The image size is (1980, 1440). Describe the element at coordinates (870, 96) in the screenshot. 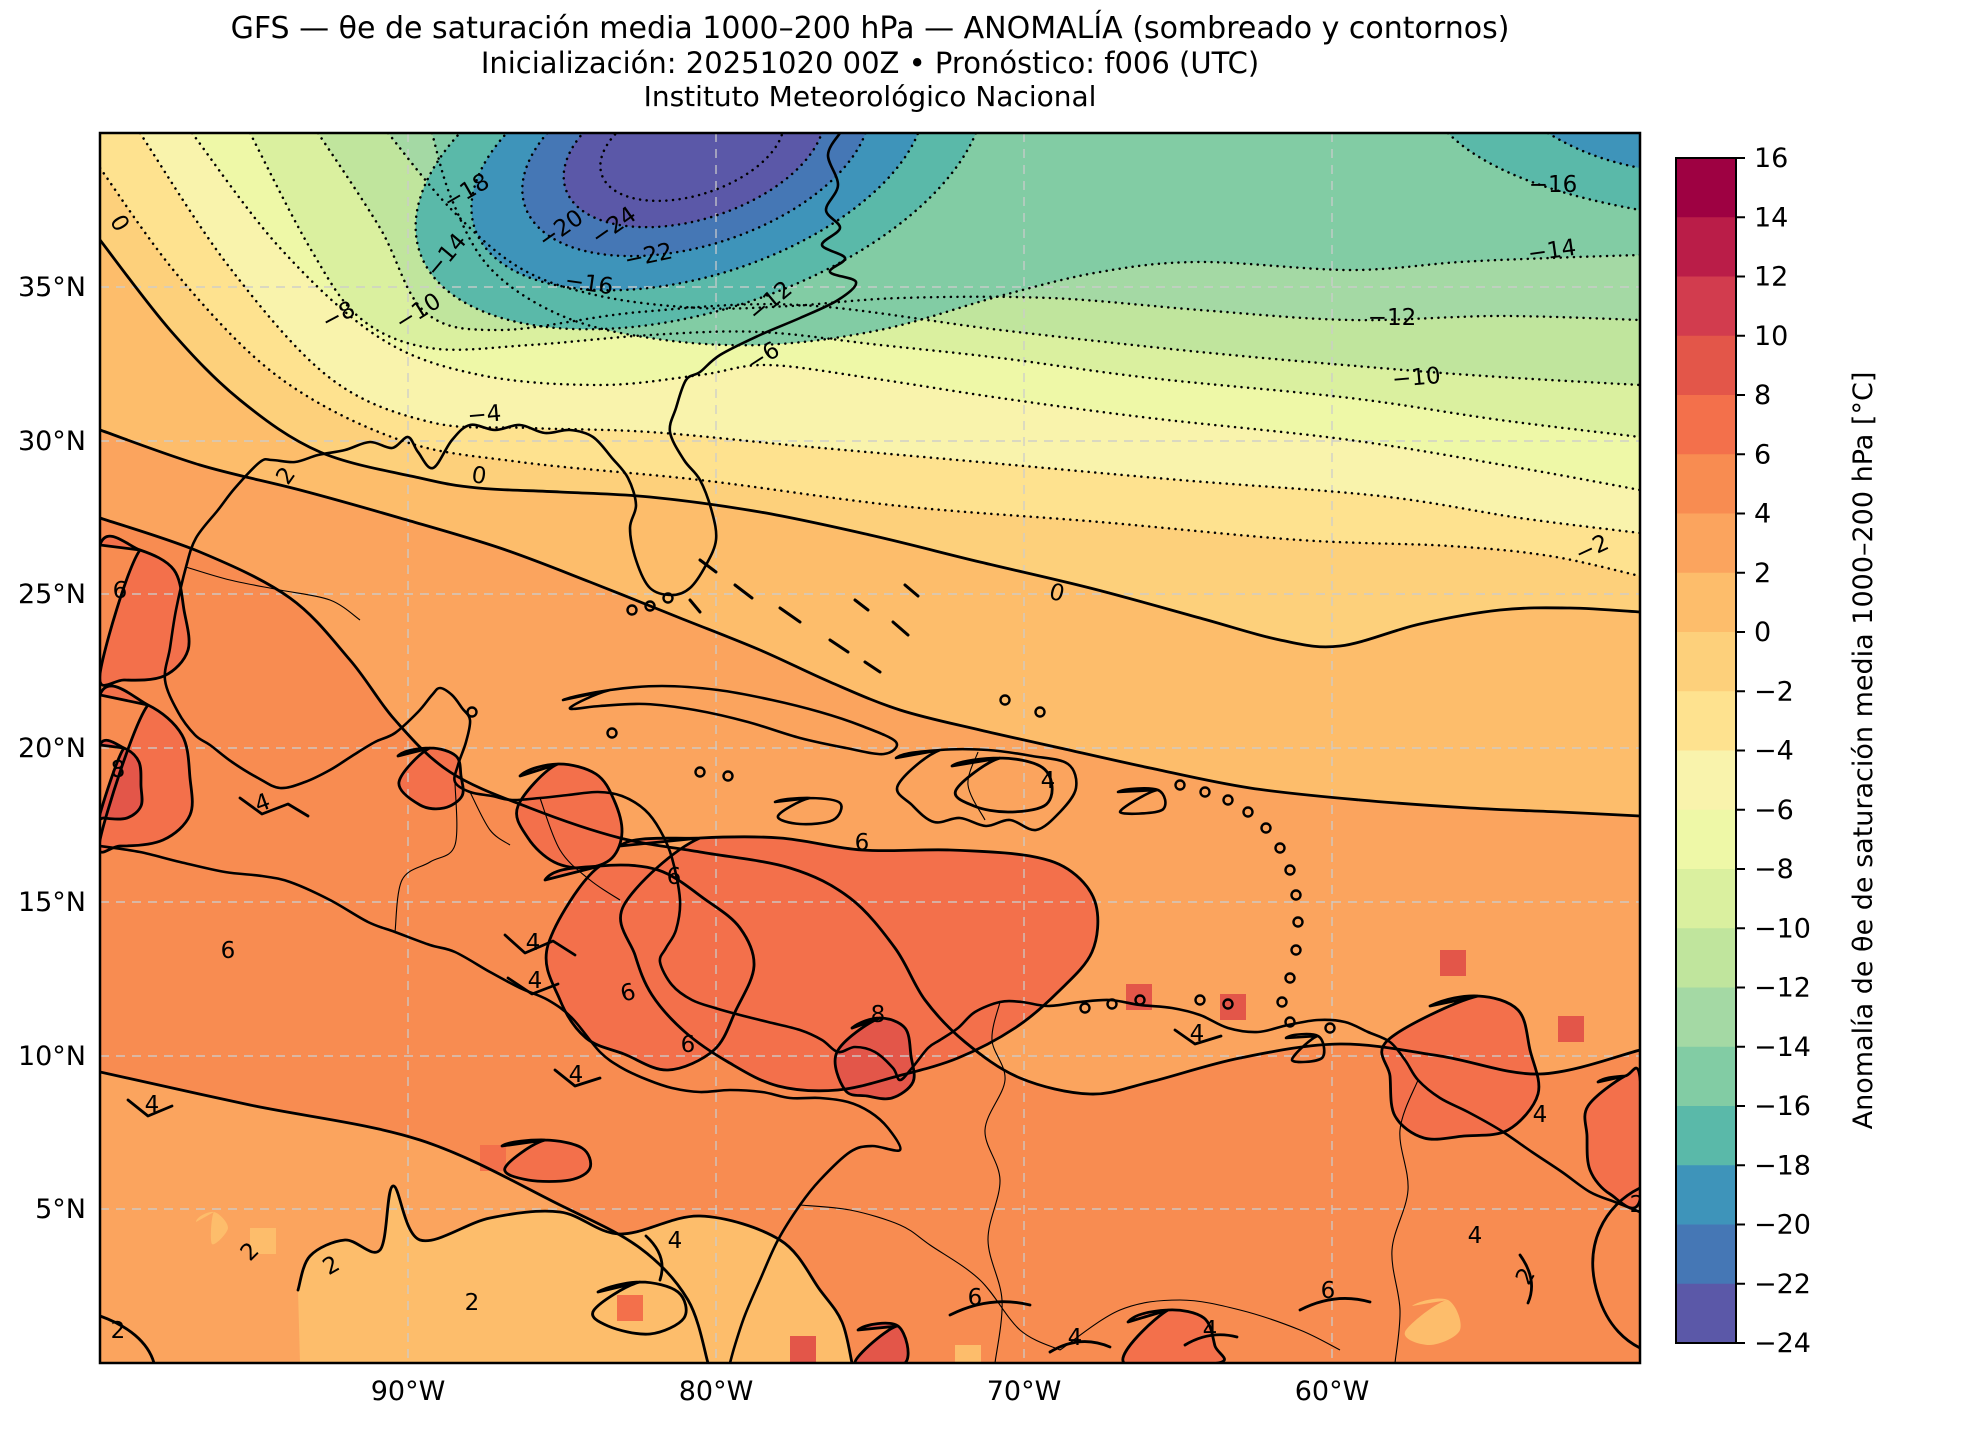

I see `figure-institution: Instituto Meteorológico Nacional` at that location.